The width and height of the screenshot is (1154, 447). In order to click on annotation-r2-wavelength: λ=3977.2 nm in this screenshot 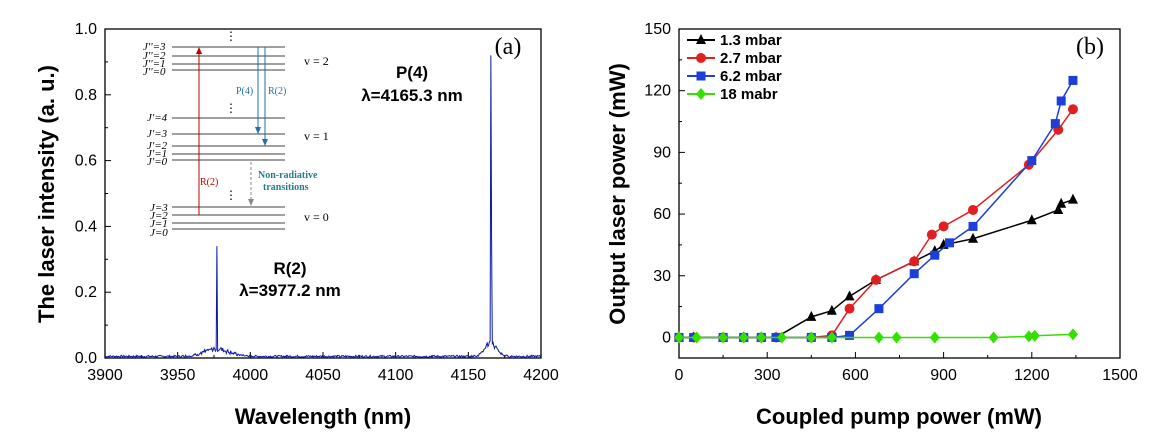, I will do `click(290, 290)`.